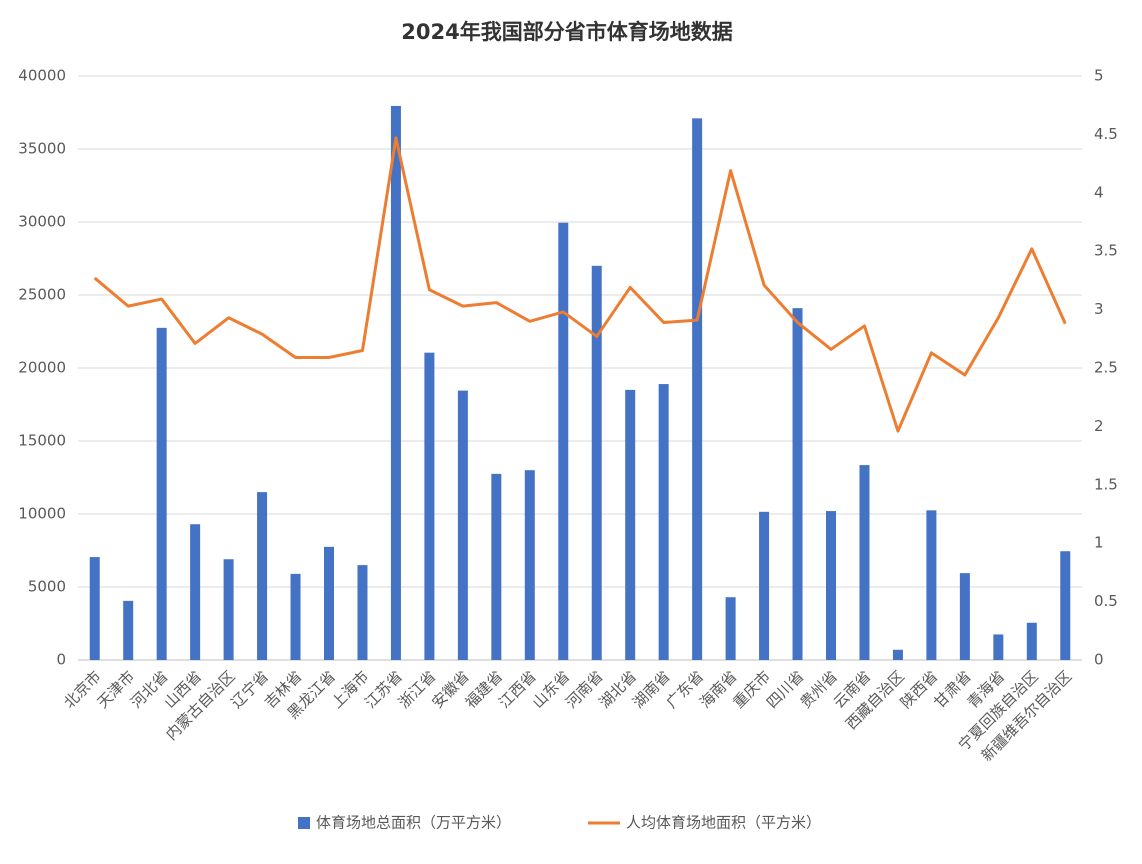 The width and height of the screenshot is (1142, 864). I want to click on x-tick-label: 湖南省, so click(651, 689).